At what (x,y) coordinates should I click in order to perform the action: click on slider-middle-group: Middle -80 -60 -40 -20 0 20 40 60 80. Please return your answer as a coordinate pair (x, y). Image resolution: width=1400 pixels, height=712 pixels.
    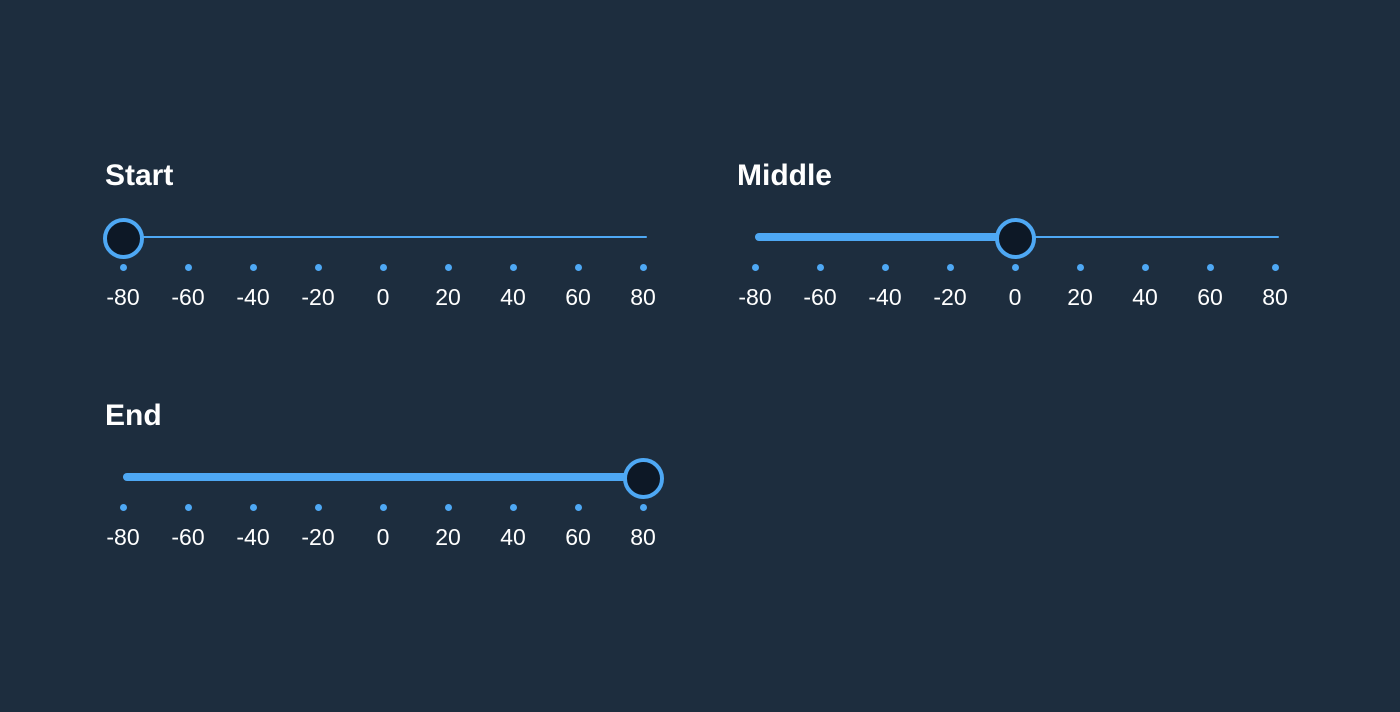
    Looking at the image, I should click on (1017, 240).